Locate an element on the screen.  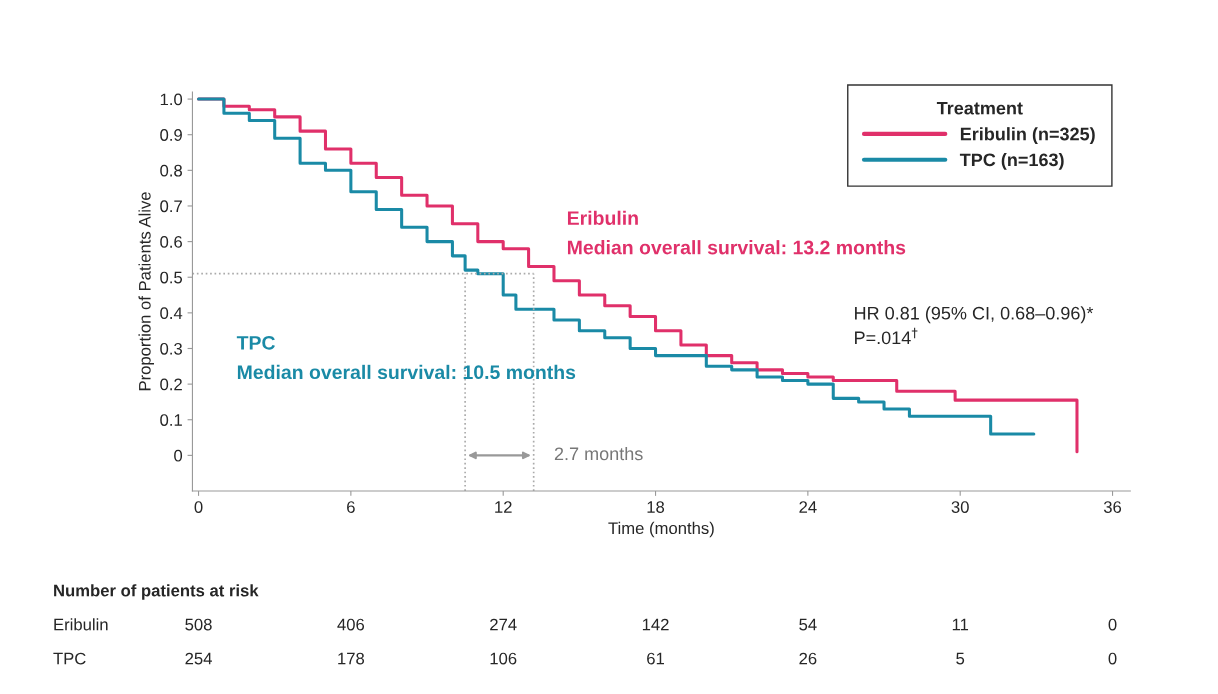
y-tick-label: 0.5 is located at coordinates (171, 277).